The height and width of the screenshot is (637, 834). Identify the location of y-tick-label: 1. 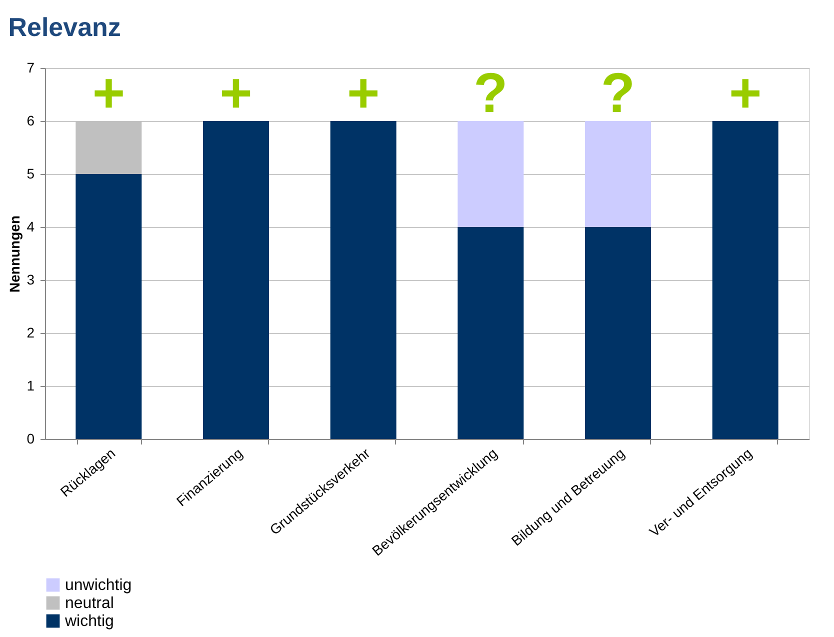
(30, 386).